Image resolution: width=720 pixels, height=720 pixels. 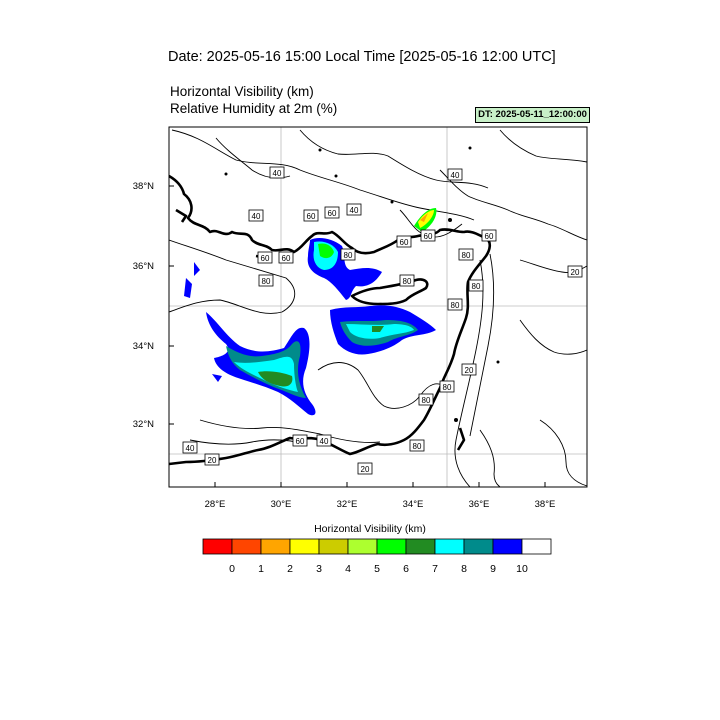 I want to click on latitude-labels: 38°N 36°N 34°N 32°N, so click(x=143, y=305).